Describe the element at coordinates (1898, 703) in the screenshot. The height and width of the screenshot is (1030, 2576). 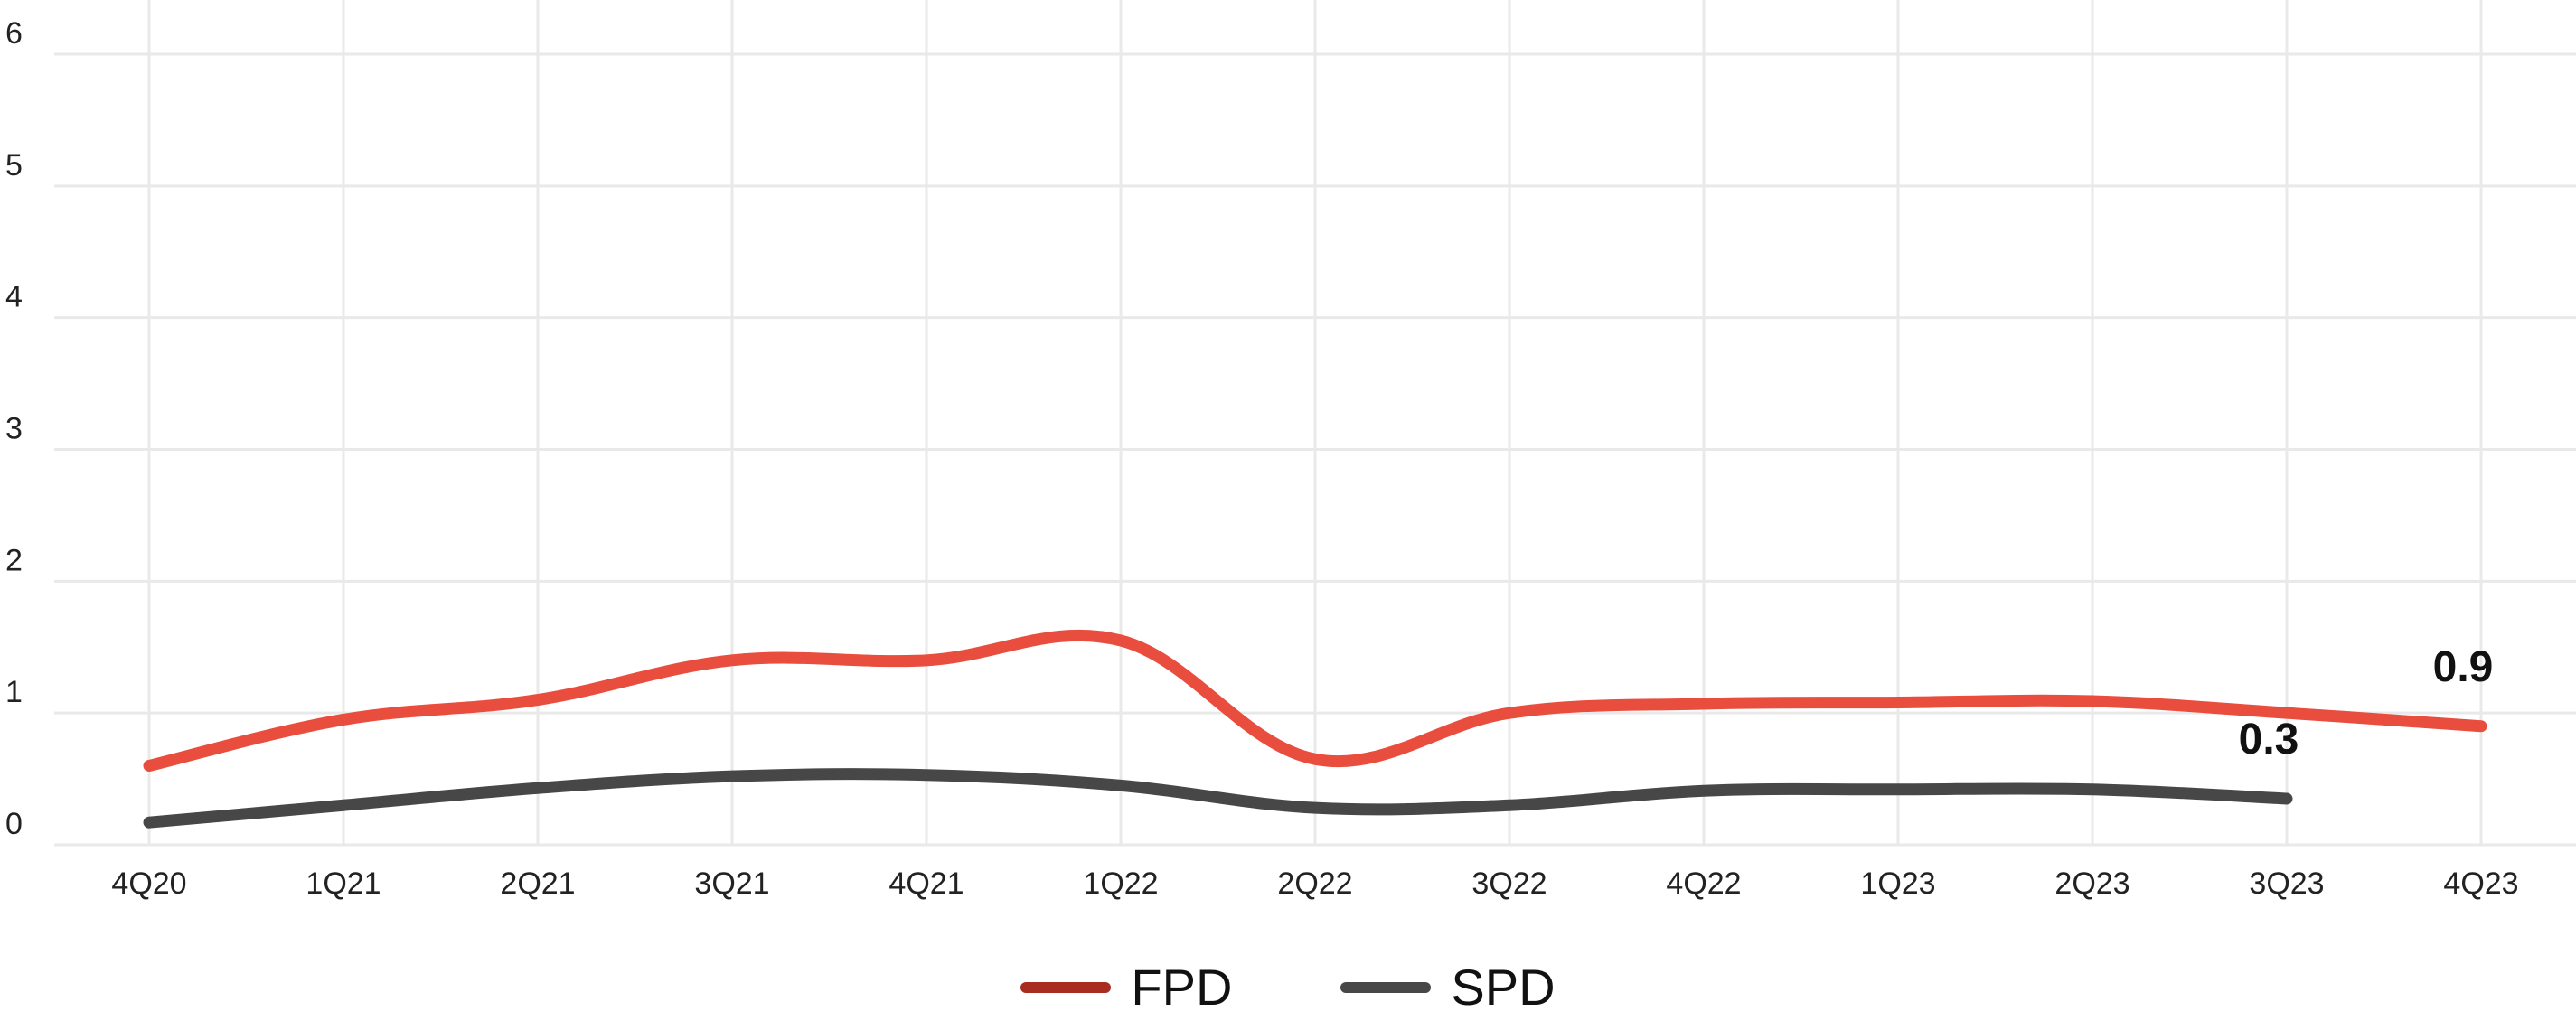
I see `data-point-fpd-1Q23` at that location.